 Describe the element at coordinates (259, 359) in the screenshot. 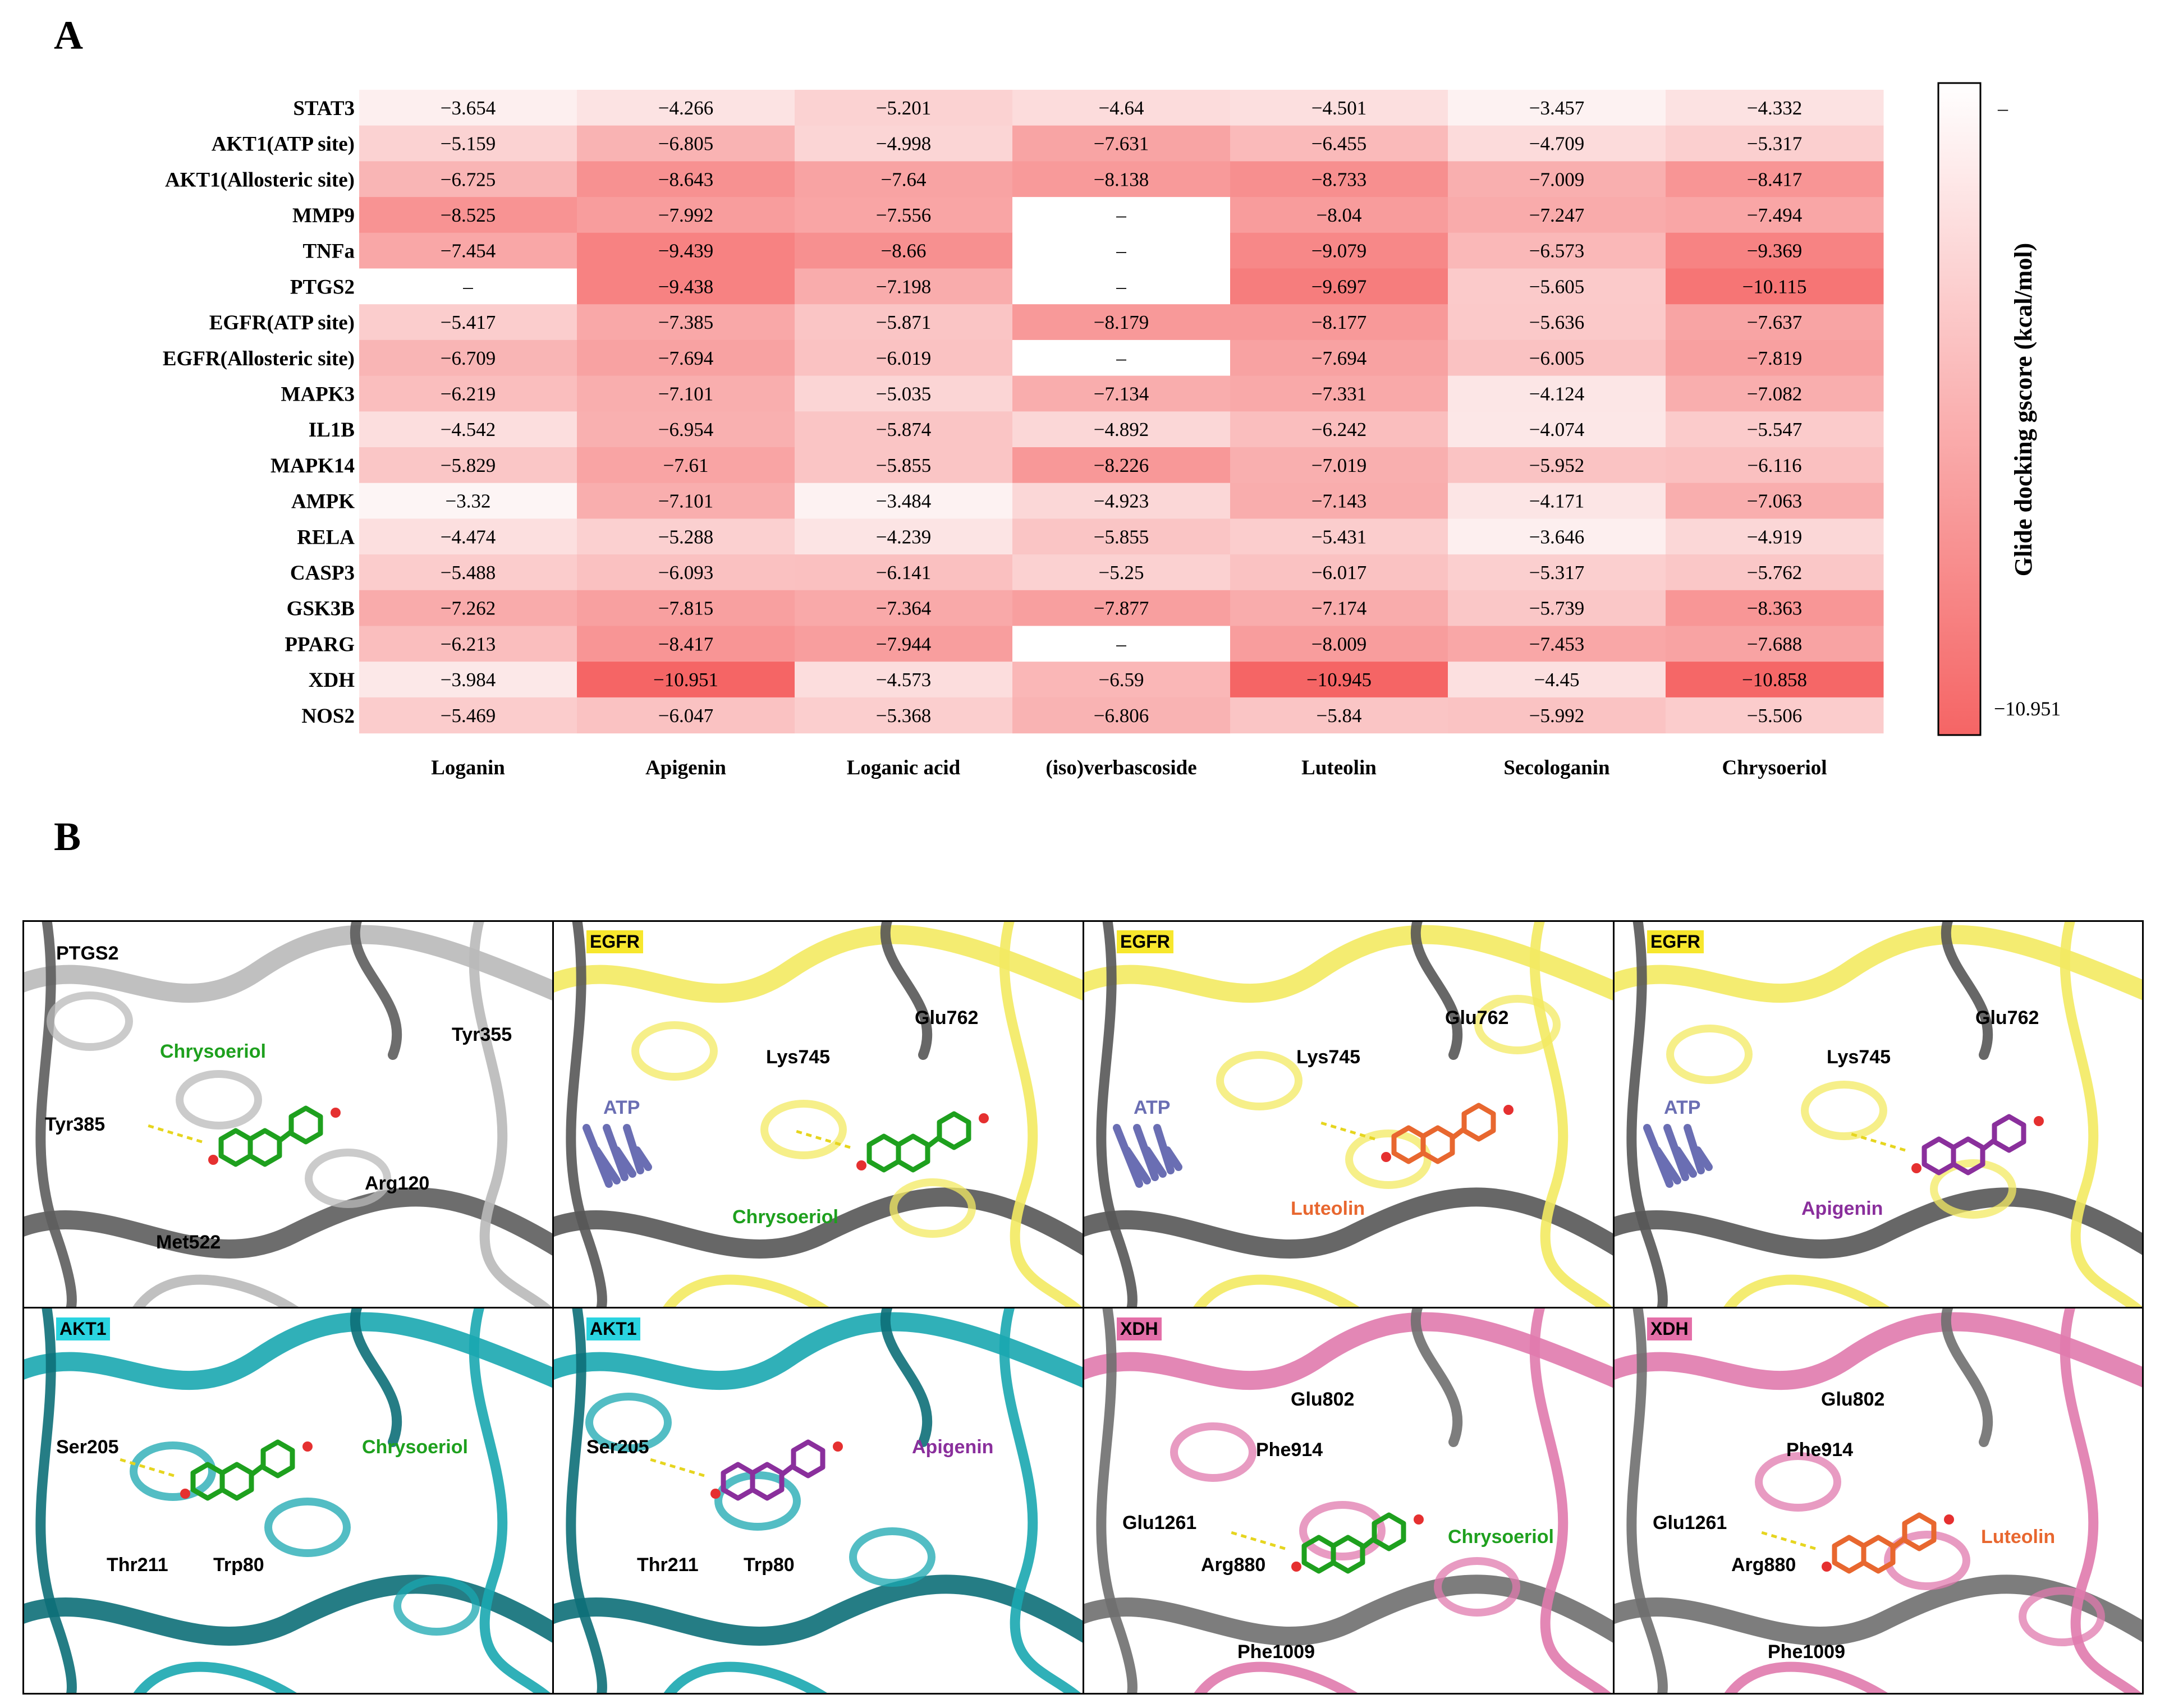

I see `row-label: EGFR(Allosteric site)` at that location.